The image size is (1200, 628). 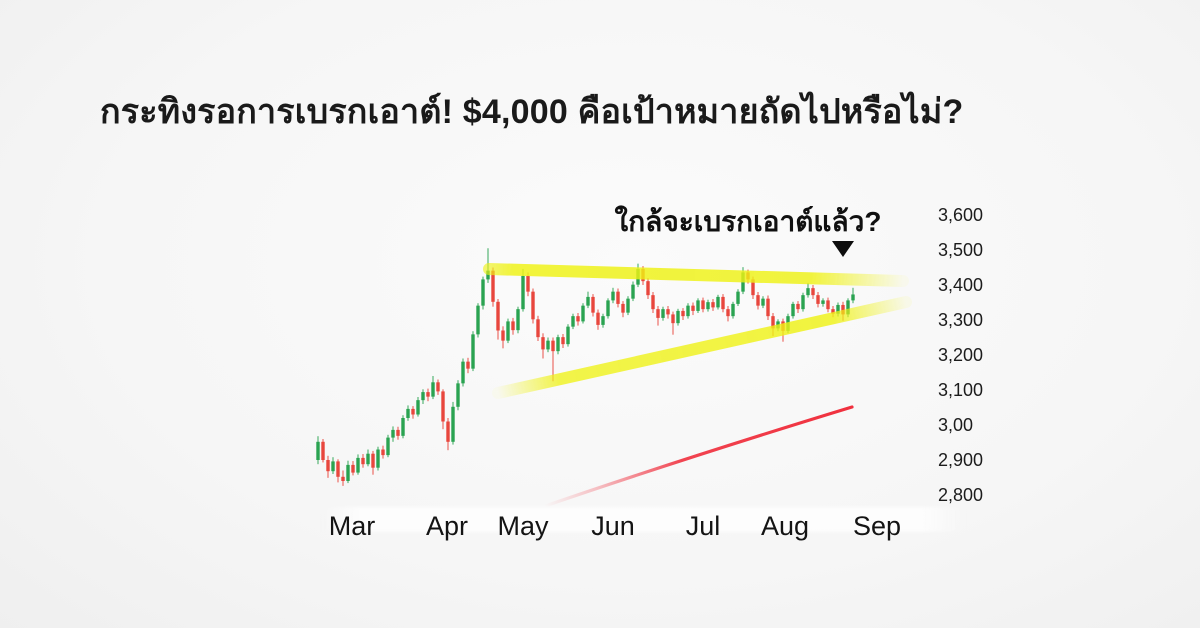 What do you see at coordinates (961, 320) in the screenshot?
I see `y-axis-label-3300: 3,300` at bounding box center [961, 320].